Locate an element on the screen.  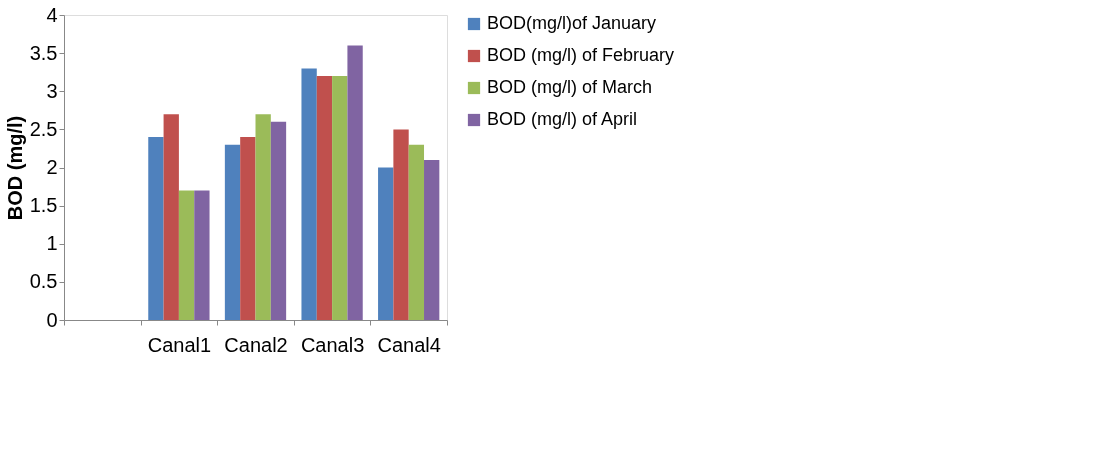
y-tick-label: 2 is located at coordinates (52, 167).